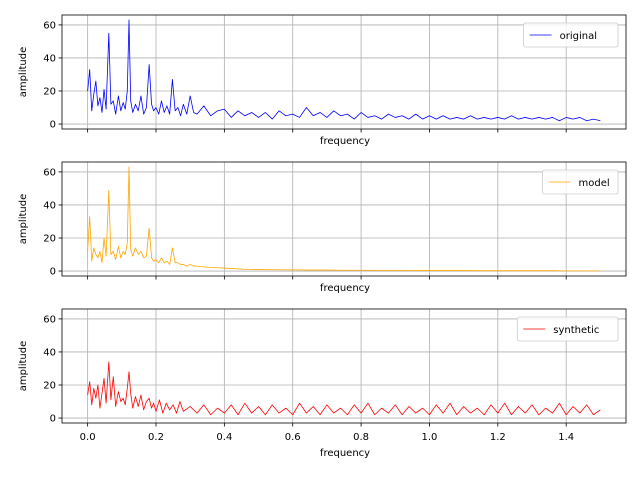 The image size is (640, 480). What do you see at coordinates (498, 437) in the screenshot?
I see `x-tick-label: 1.2` at bounding box center [498, 437].